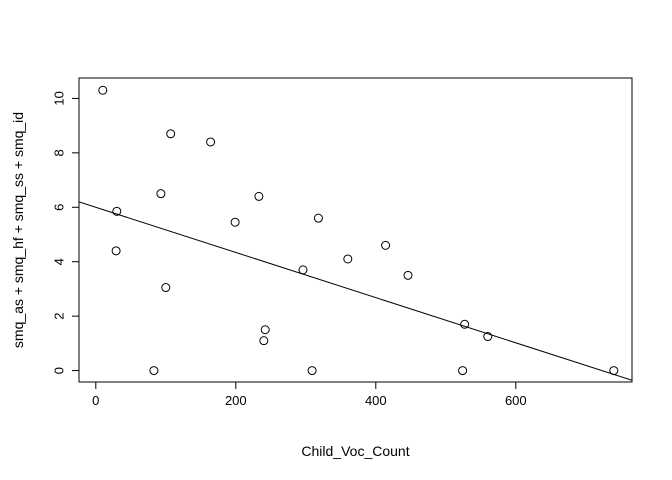  What do you see at coordinates (59, 370) in the screenshot?
I see `y-tick-label: 0` at bounding box center [59, 370].